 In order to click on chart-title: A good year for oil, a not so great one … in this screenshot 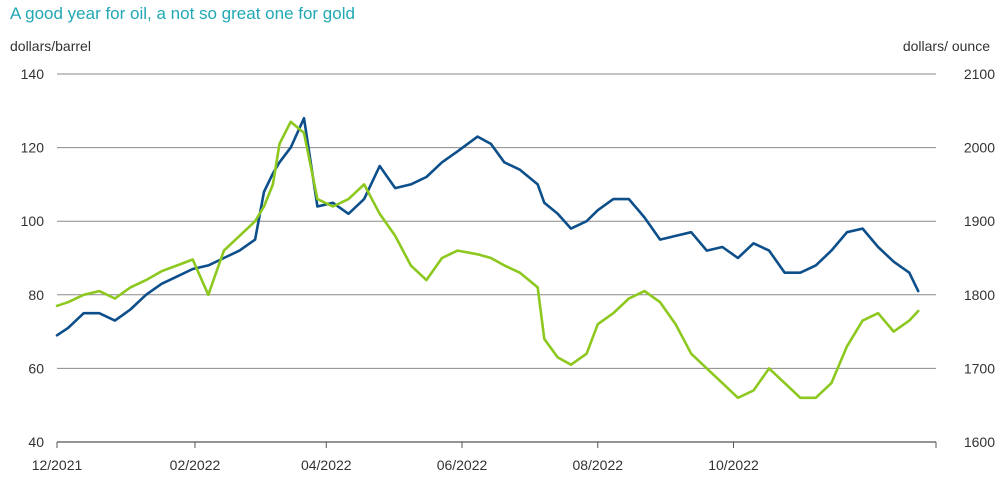, I will do `click(182, 13)`.